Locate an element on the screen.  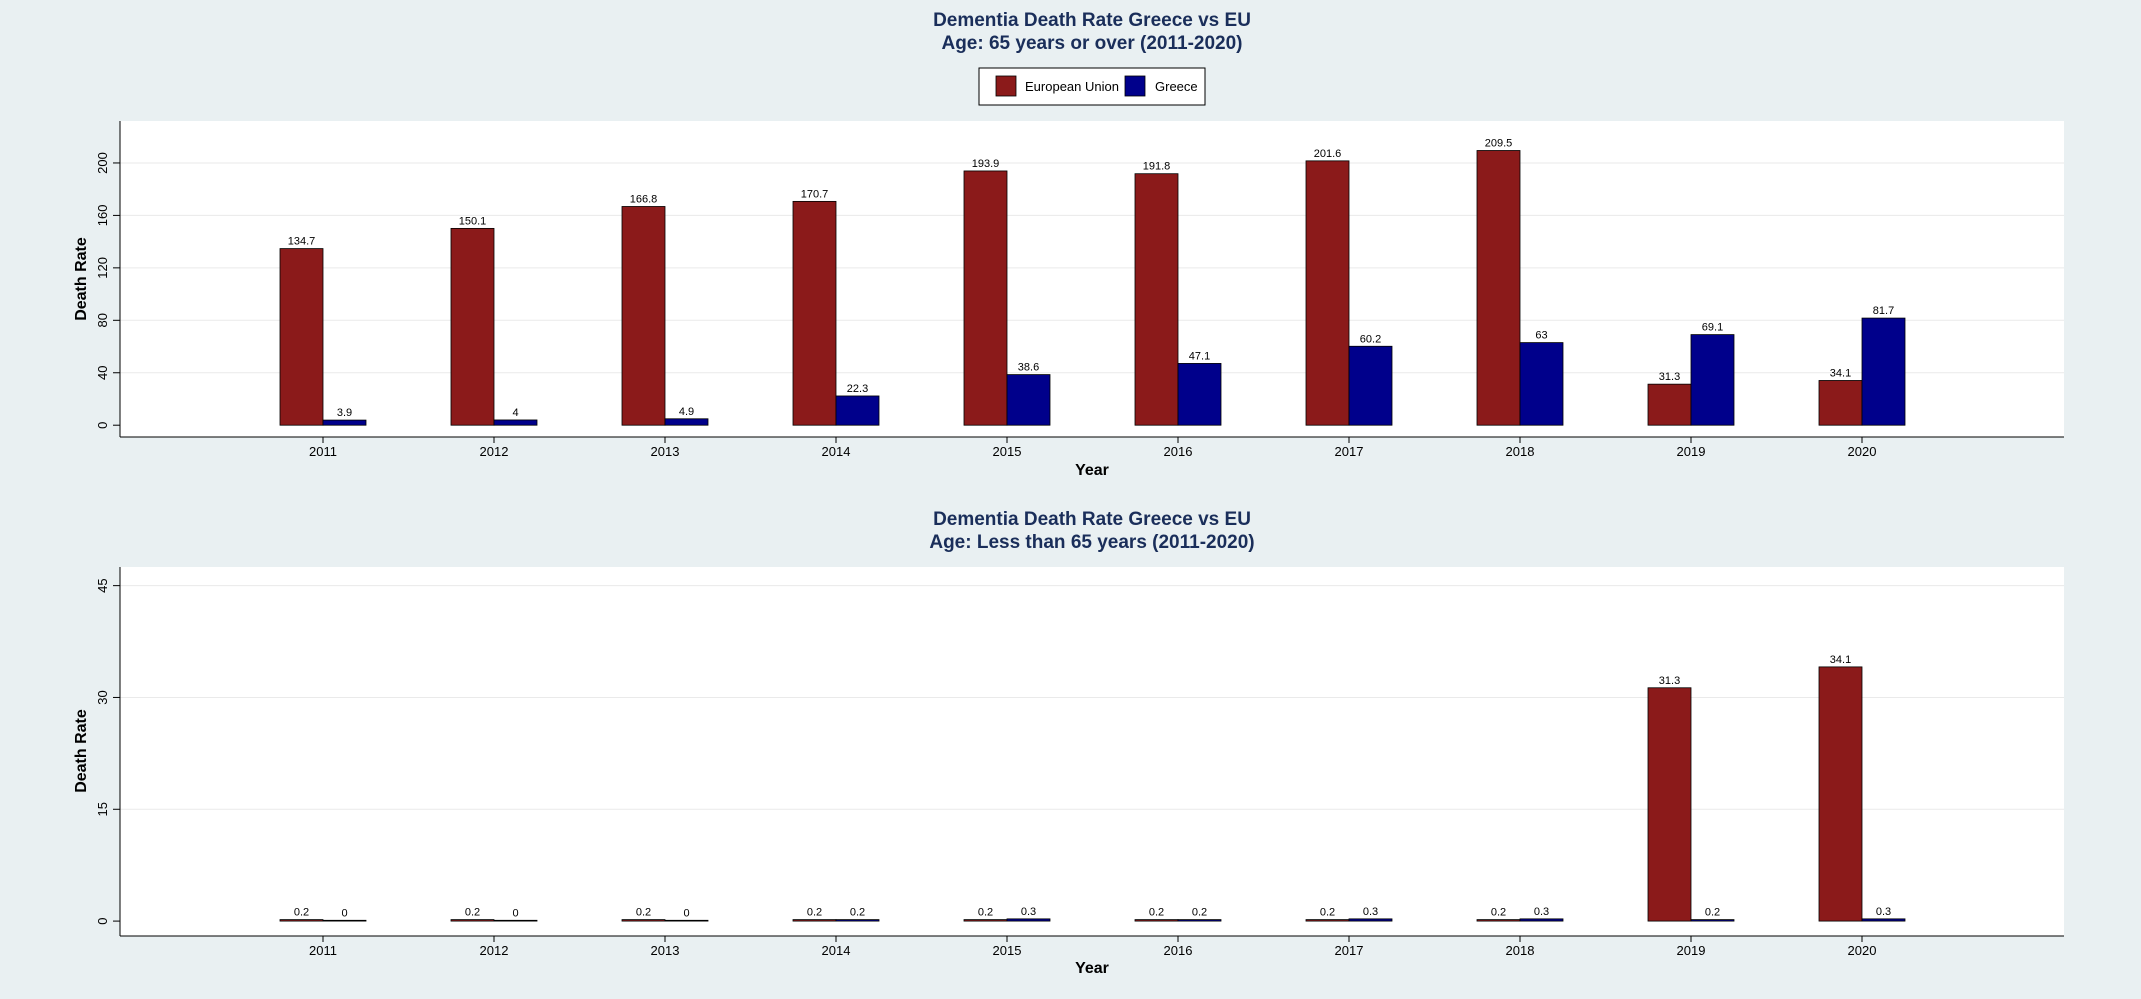
value-label-eu-2013: 0.2 is located at coordinates (643, 913).